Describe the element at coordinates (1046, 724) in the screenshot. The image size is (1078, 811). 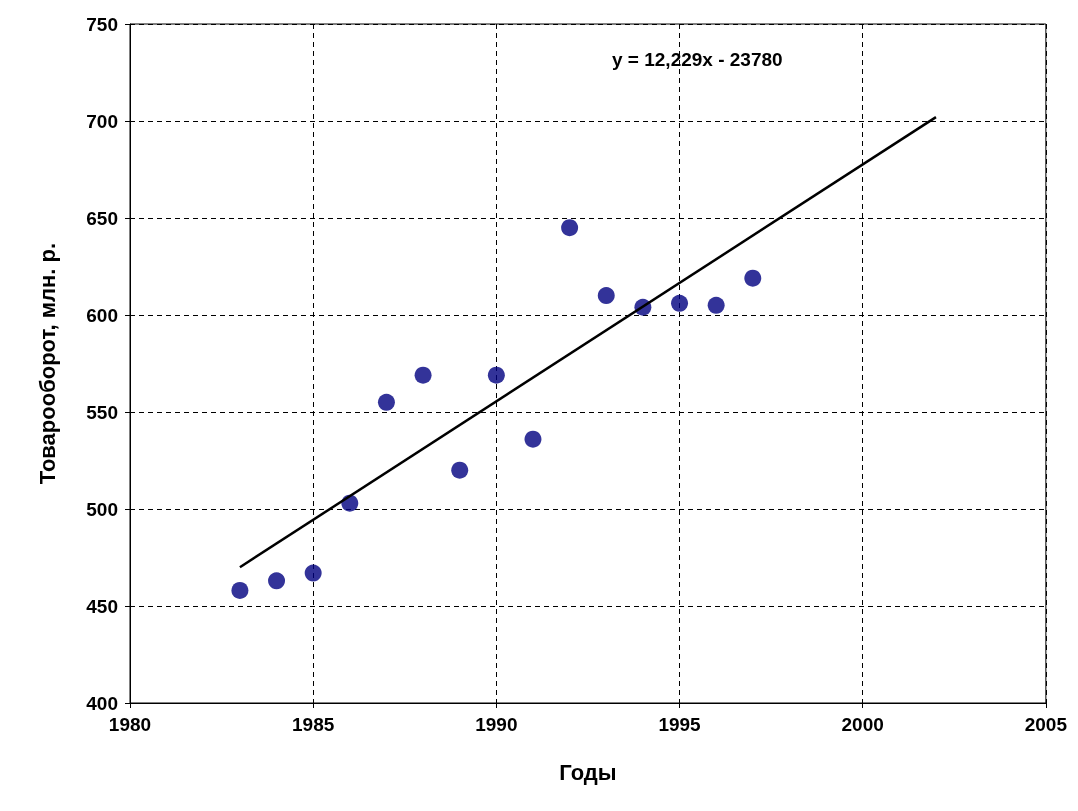
I see `x-tick-label: 2005` at that location.